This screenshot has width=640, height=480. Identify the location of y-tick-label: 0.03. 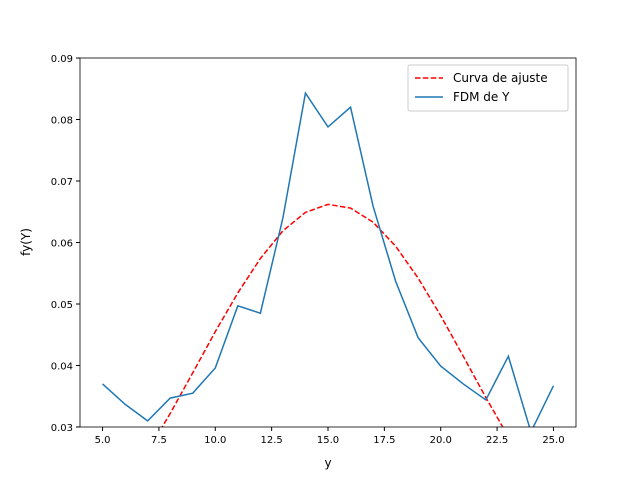
(62, 428).